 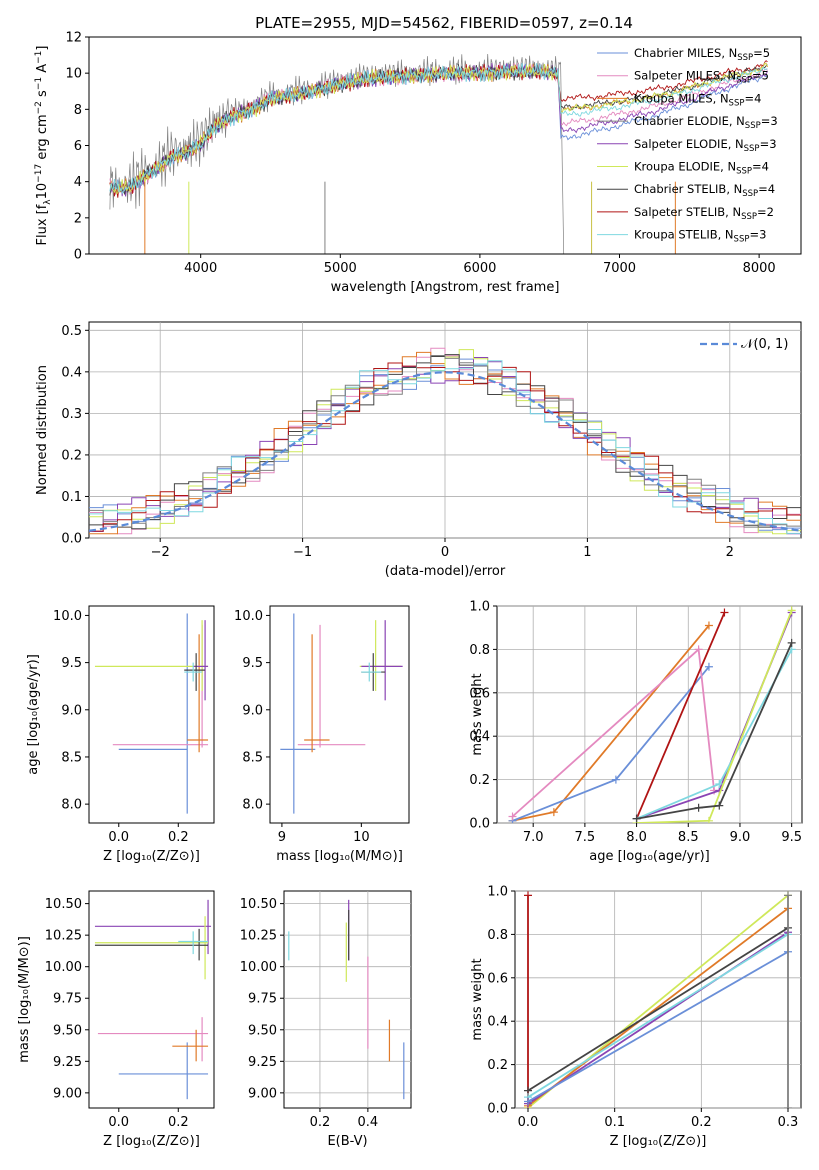 What do you see at coordinates (477, 999) in the screenshot?
I see `y-axis-label: mass weight` at bounding box center [477, 999].